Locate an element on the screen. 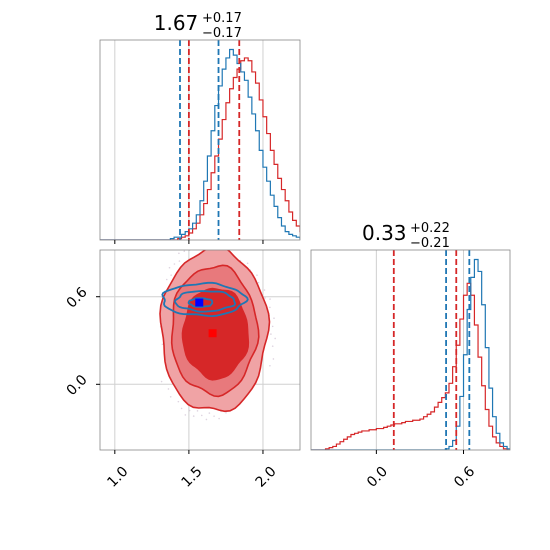  y-tick-labels-param2: 0.0 0.6 is located at coordinates (82, 341).